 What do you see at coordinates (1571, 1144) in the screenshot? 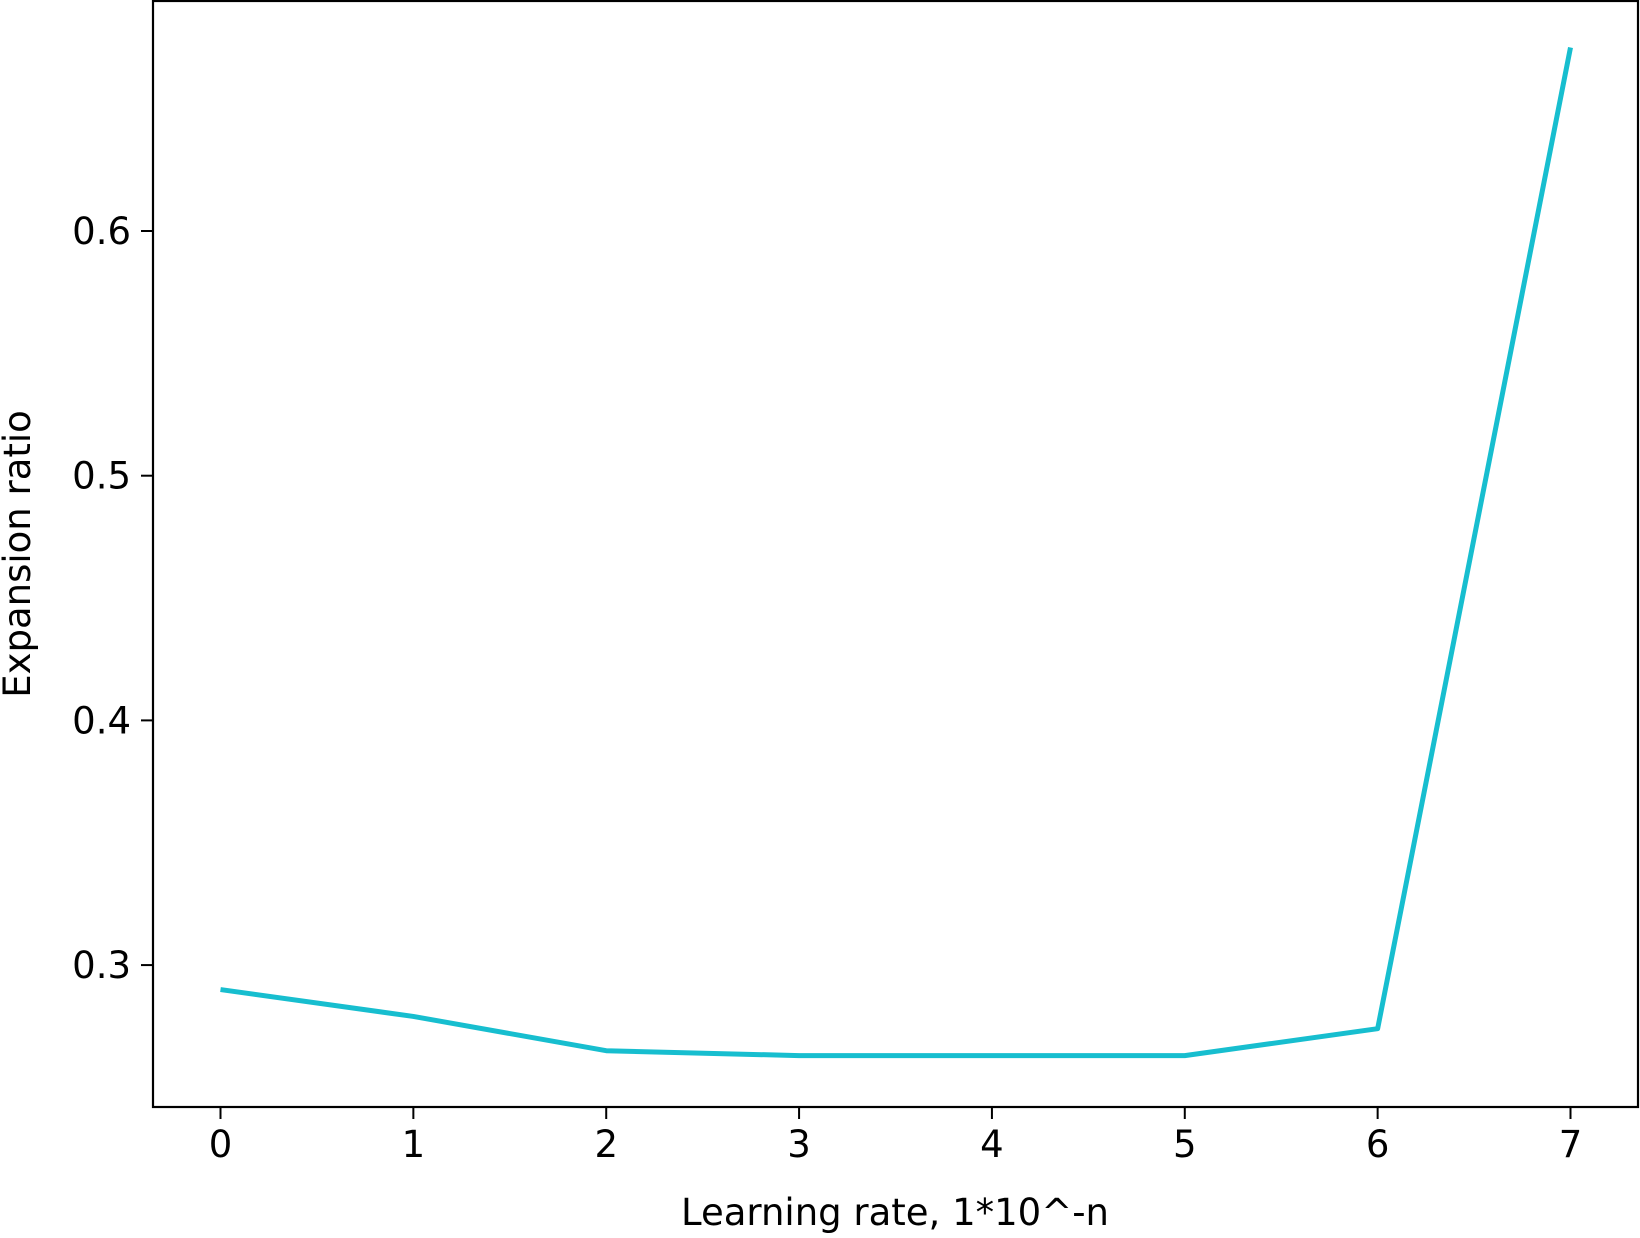
I see `x-tick-label-7: 7` at bounding box center [1571, 1144].